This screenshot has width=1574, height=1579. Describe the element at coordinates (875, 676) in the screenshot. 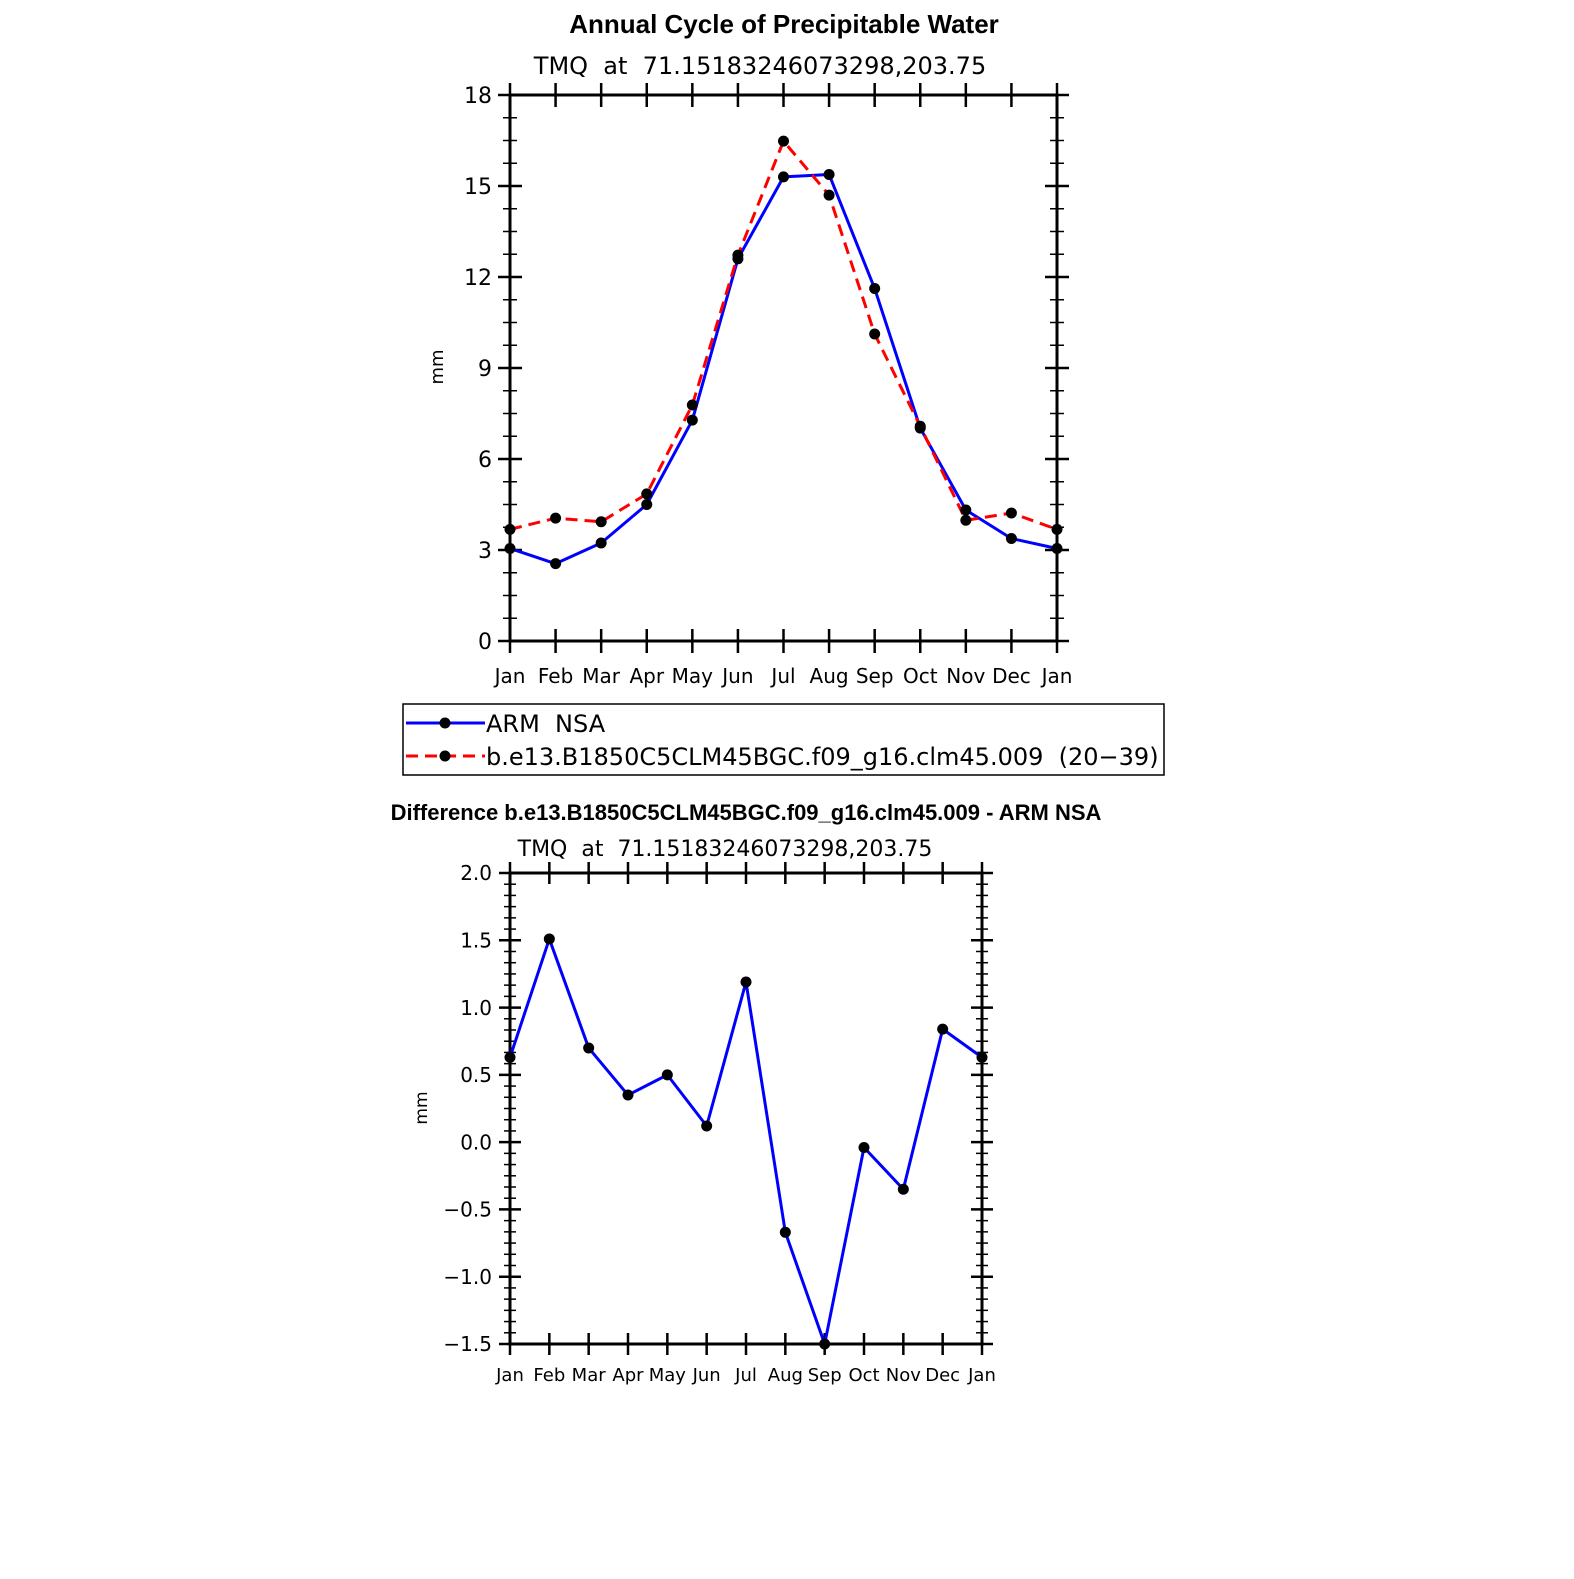

I see `annual-cycle-x-tick-label: Sep` at that location.